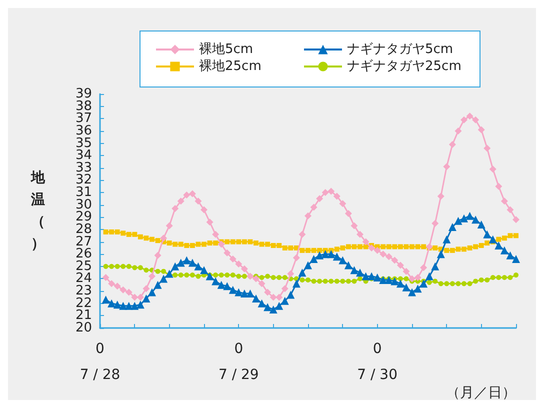 Image resolution: width=544 pixels, height=408 pixels. What do you see at coordinates (238, 362) in the screenshot?
I see `x-tick-label: 0 7 / 29` at bounding box center [238, 362].